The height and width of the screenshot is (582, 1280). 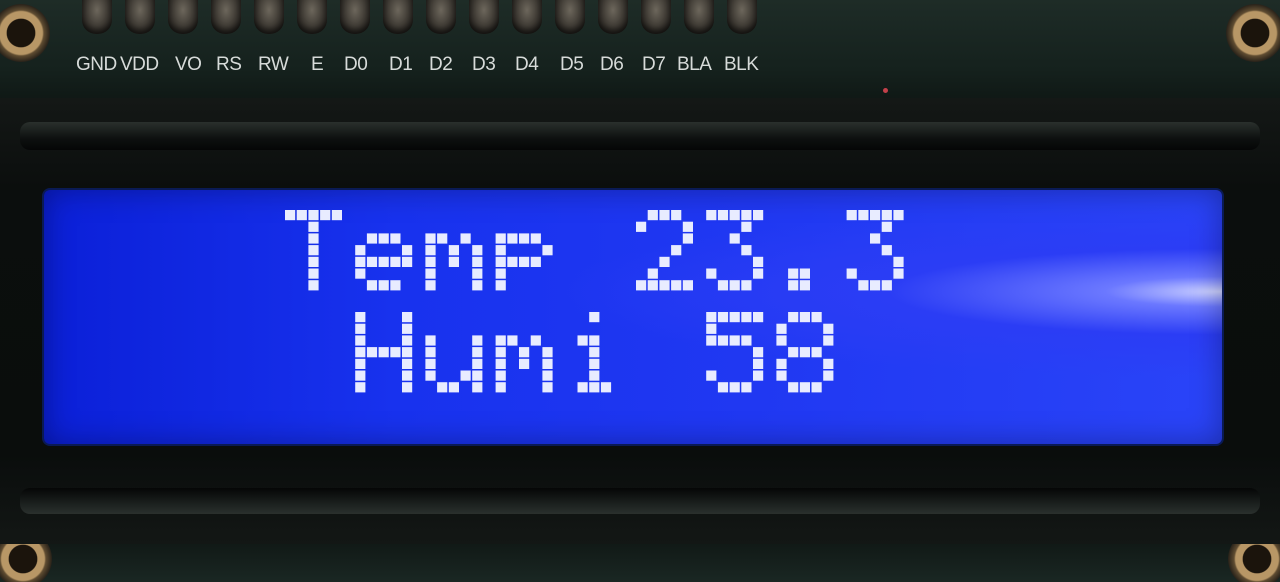 What do you see at coordinates (741, 64) in the screenshot?
I see `pin-label-blk: BLK` at bounding box center [741, 64].